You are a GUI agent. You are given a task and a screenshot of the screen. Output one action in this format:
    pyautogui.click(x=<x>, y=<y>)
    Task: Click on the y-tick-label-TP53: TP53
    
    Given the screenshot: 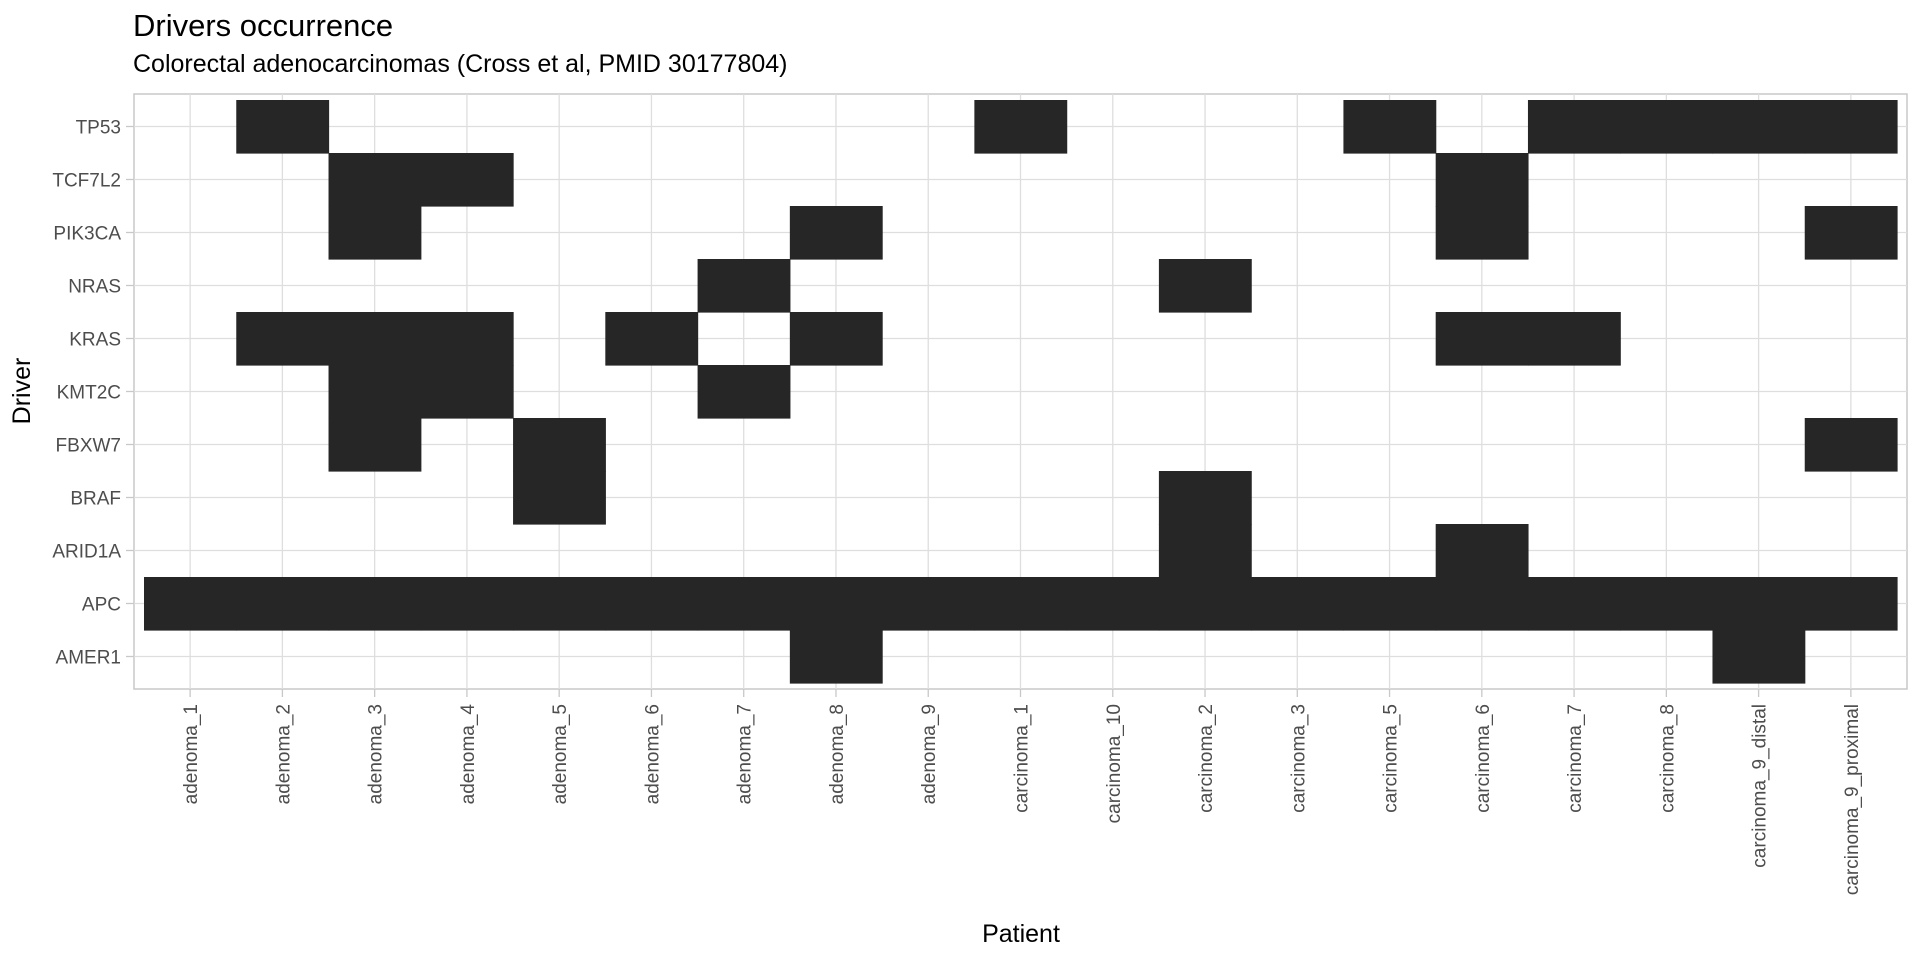 What is the action you would take?
    pyautogui.click(x=98, y=128)
    